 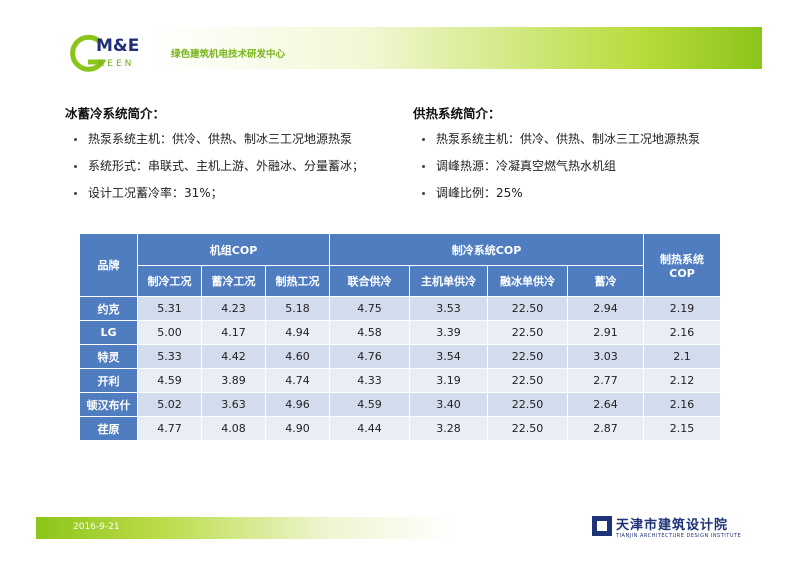 What do you see at coordinates (233, 332) in the screenshot?
I see `value-cell: 4.17` at bounding box center [233, 332].